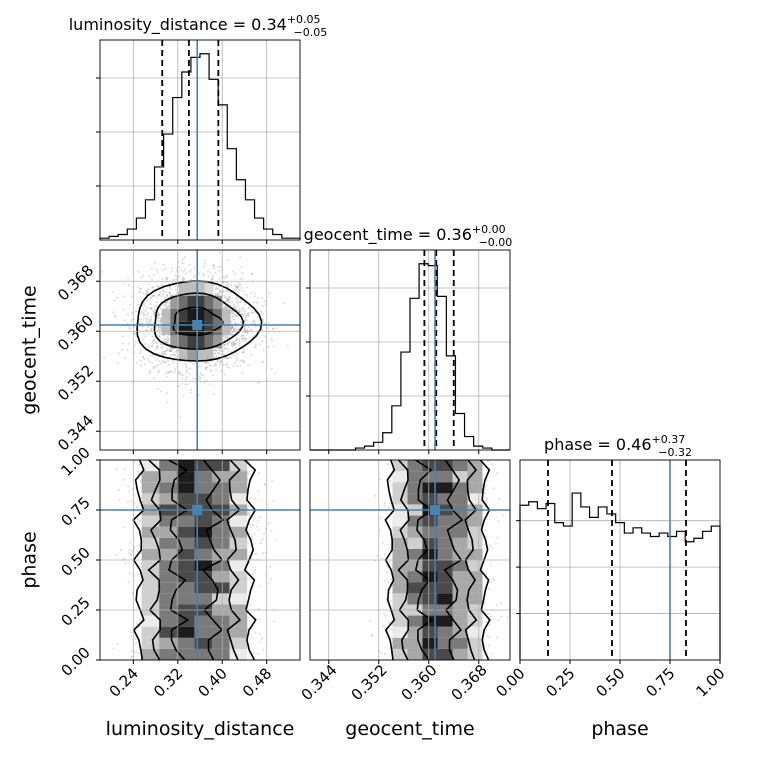 The height and width of the screenshot is (760, 760). What do you see at coordinates (197, 325) in the screenshot?
I see `truth-marker` at bounding box center [197, 325].